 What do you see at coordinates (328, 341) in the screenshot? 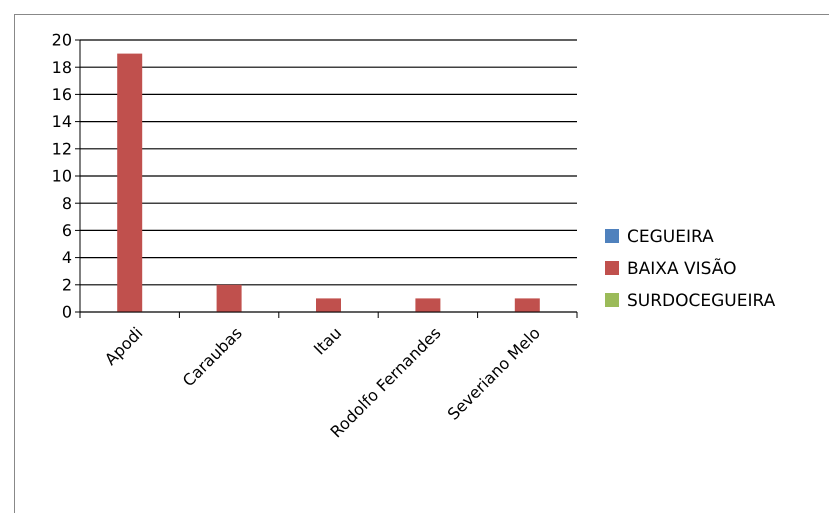
I see `x-tick-label: Itau` at bounding box center [328, 341].